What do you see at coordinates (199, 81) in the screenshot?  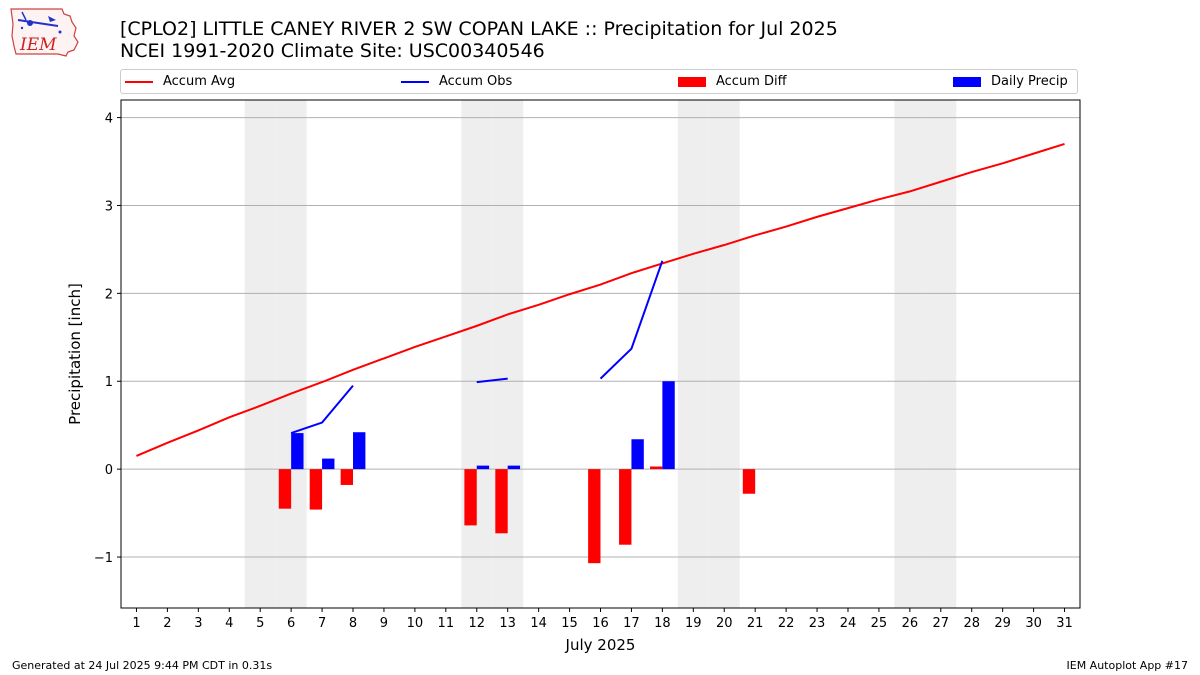 I see `legend-label-accum-avg: Accum Avg` at bounding box center [199, 81].